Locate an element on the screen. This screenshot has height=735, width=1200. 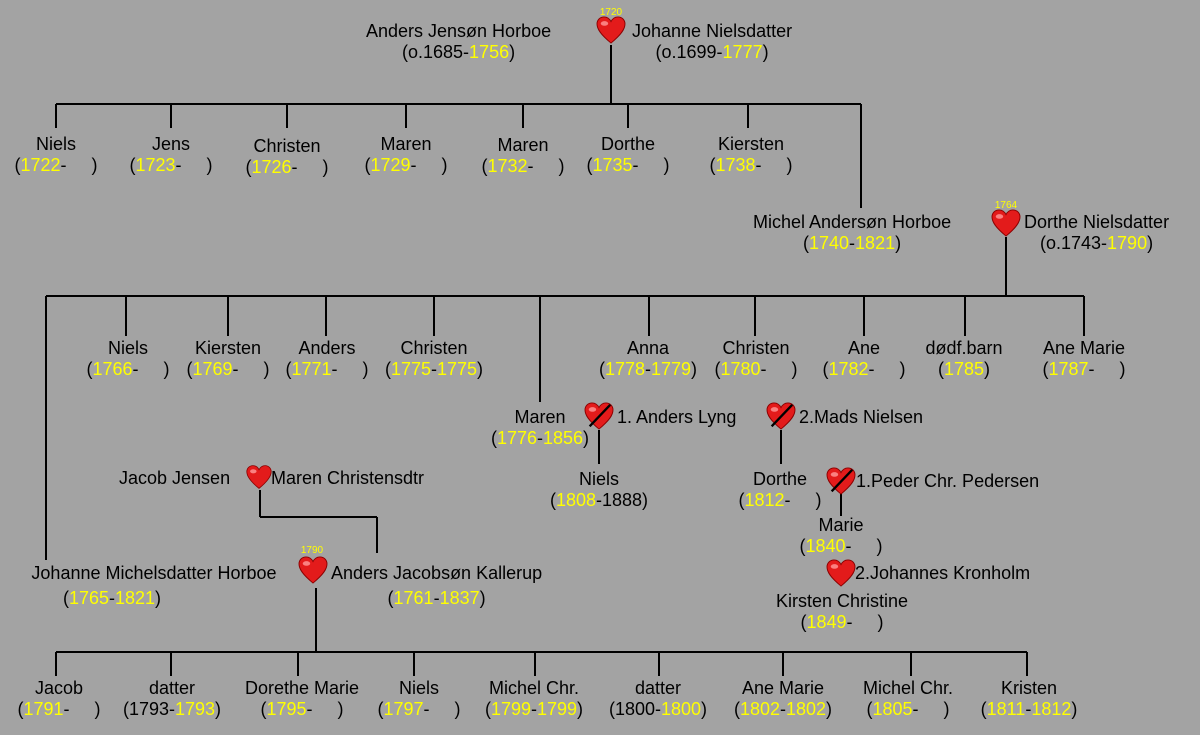
person-name: Anders Jensøn Horboe is located at coordinates (459, 31).